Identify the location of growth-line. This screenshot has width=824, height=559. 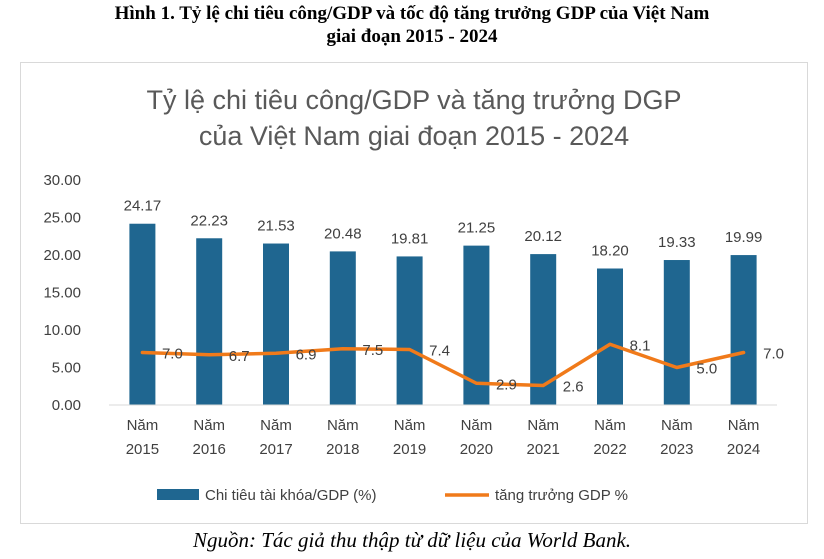
(443, 365).